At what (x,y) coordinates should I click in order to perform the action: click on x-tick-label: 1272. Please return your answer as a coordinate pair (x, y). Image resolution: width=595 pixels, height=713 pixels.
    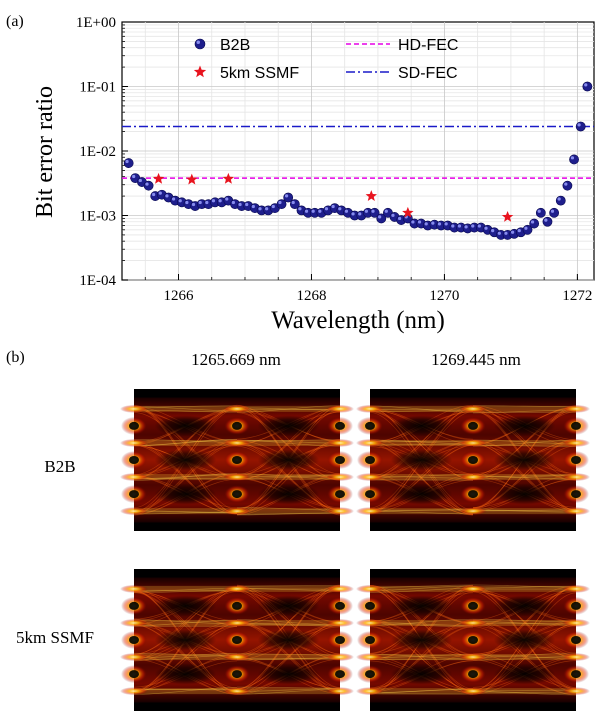
    Looking at the image, I should click on (577, 296).